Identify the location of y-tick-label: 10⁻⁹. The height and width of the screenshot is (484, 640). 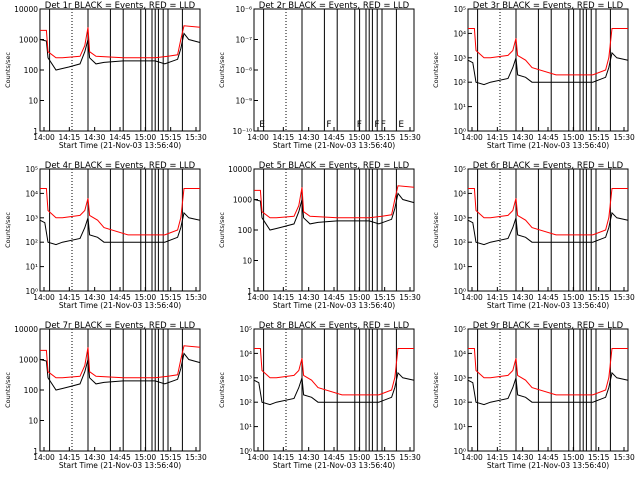
(243, 101).